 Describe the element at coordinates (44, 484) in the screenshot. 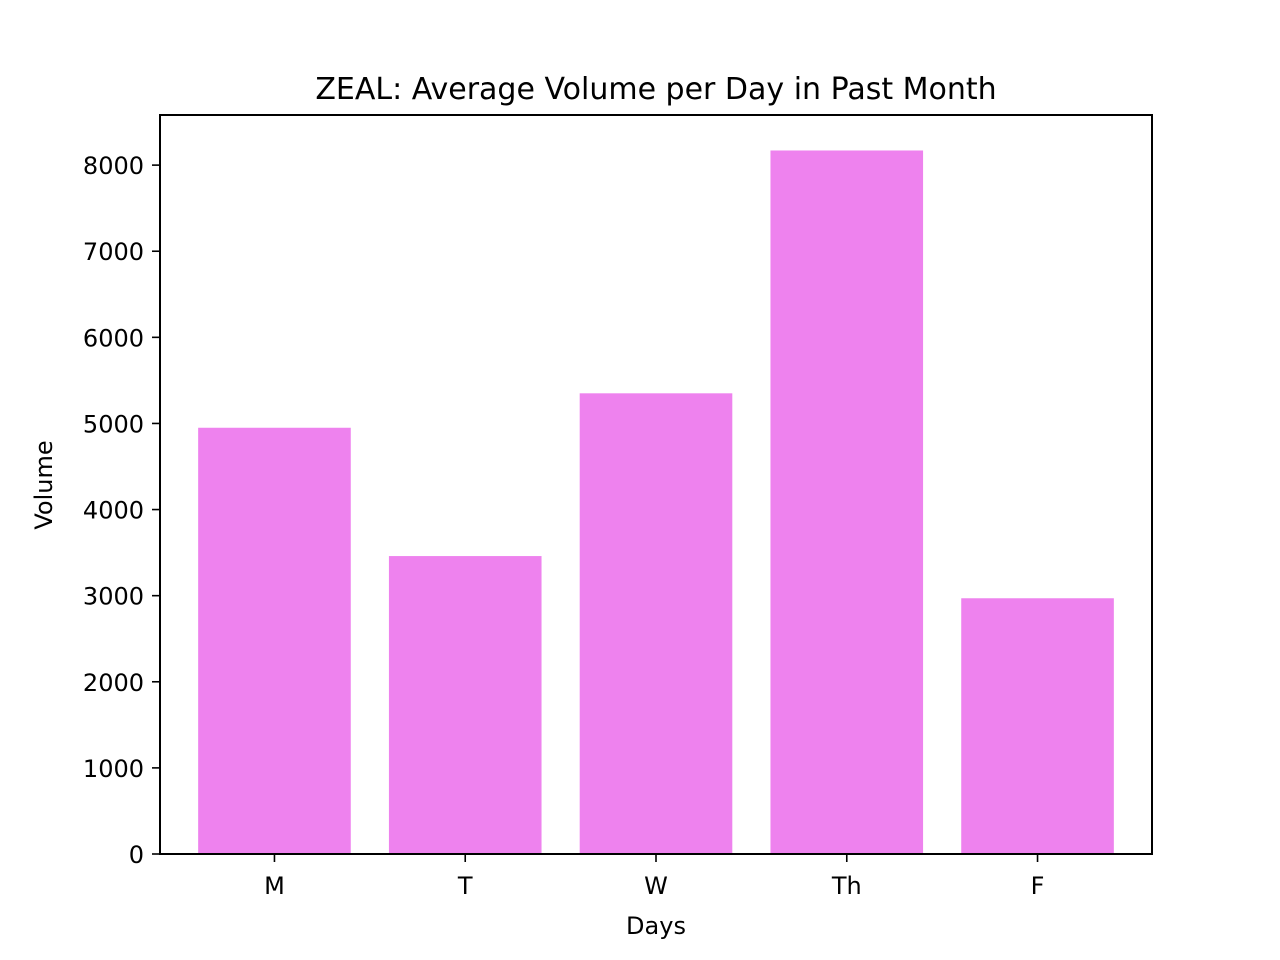

I see `y-axis-label: Volume` at that location.